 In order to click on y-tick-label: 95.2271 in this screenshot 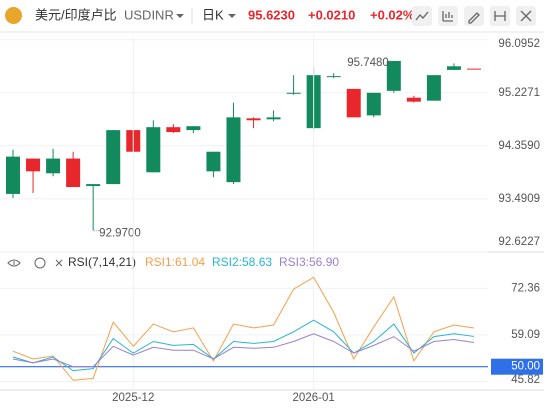, I will do `click(519, 93)`.